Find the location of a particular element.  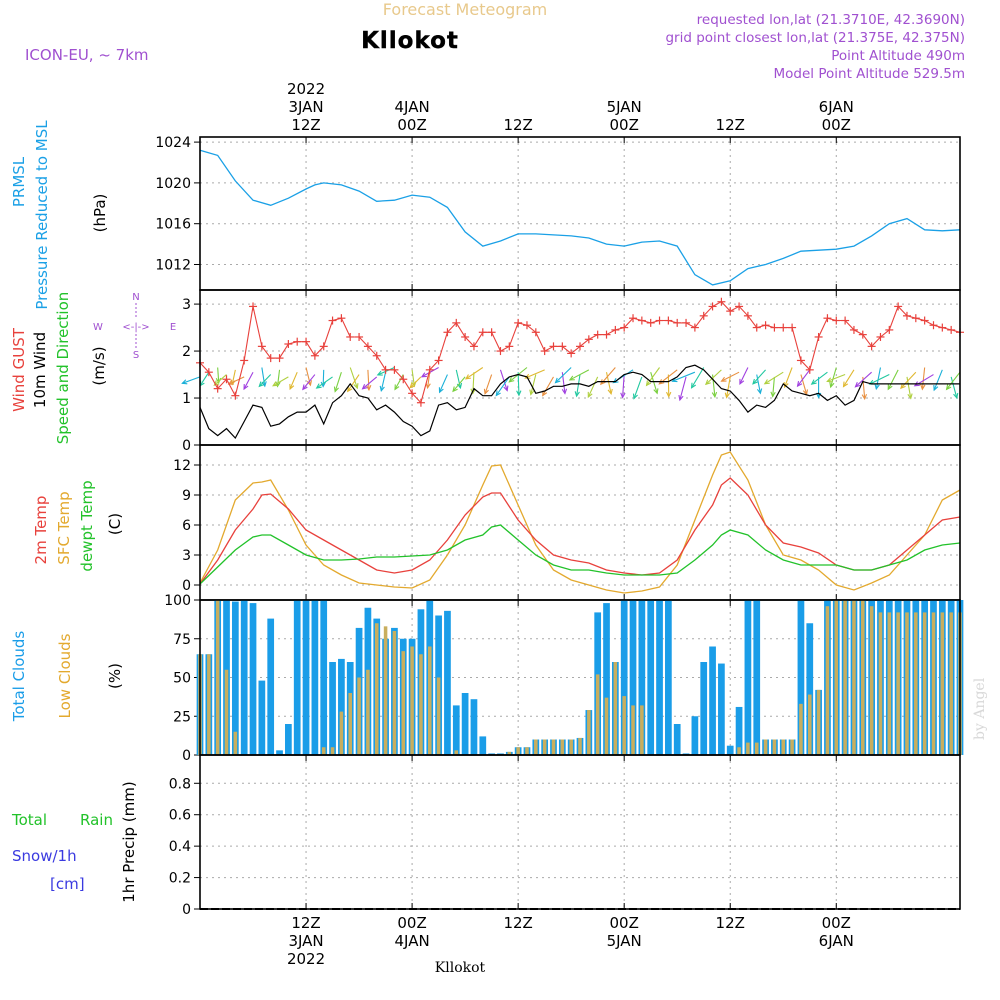

model-altitude: Model Point Altitude 529.5m is located at coordinates (869, 74).